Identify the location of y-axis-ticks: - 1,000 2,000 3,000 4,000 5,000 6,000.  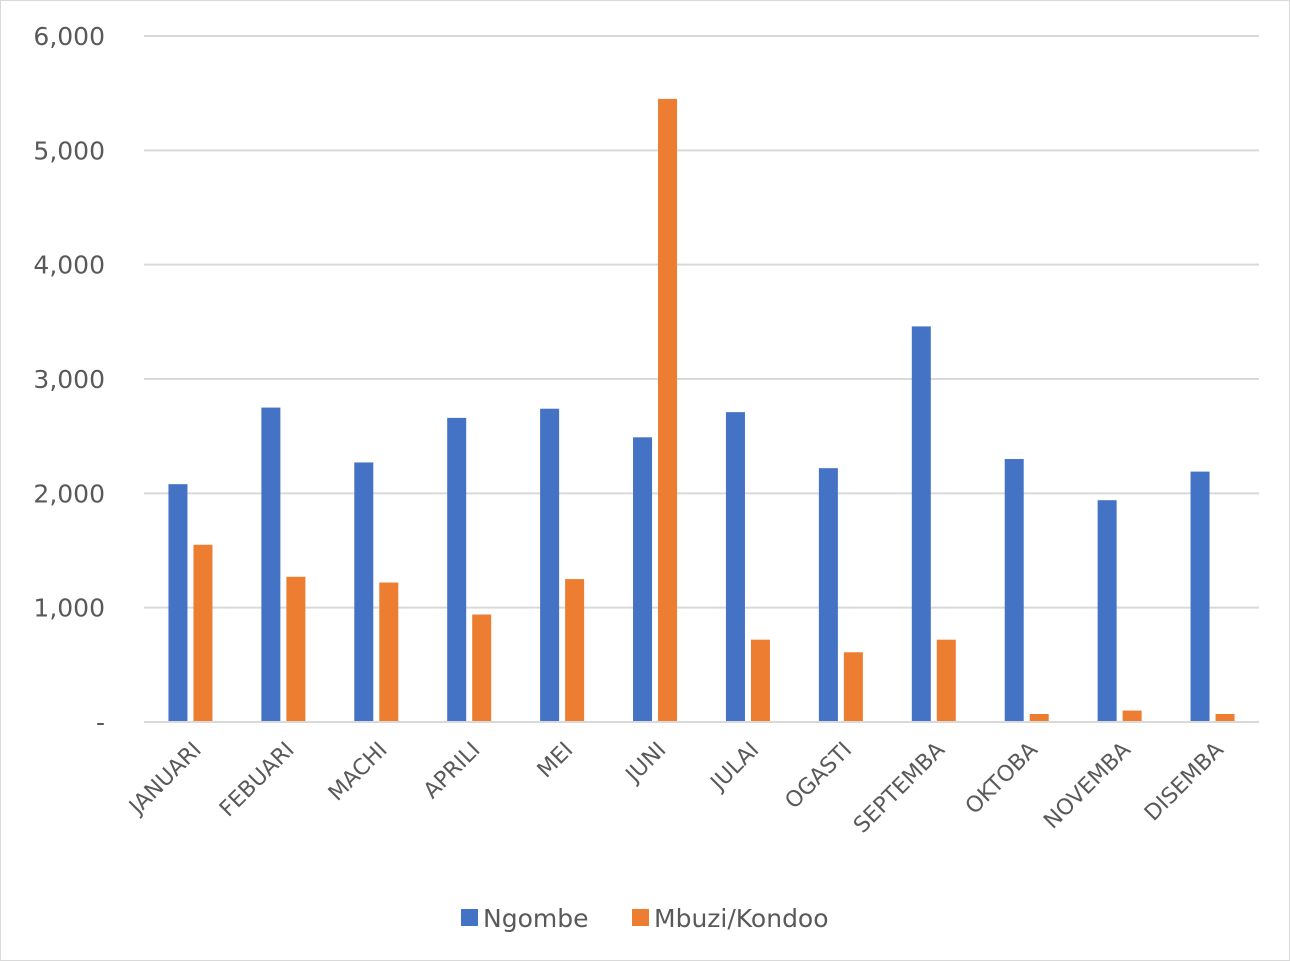
(69, 379).